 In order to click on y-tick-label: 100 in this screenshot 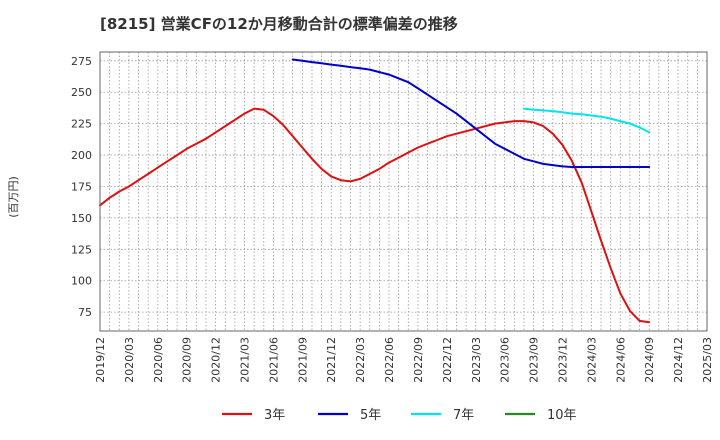, I will do `click(81, 281)`.